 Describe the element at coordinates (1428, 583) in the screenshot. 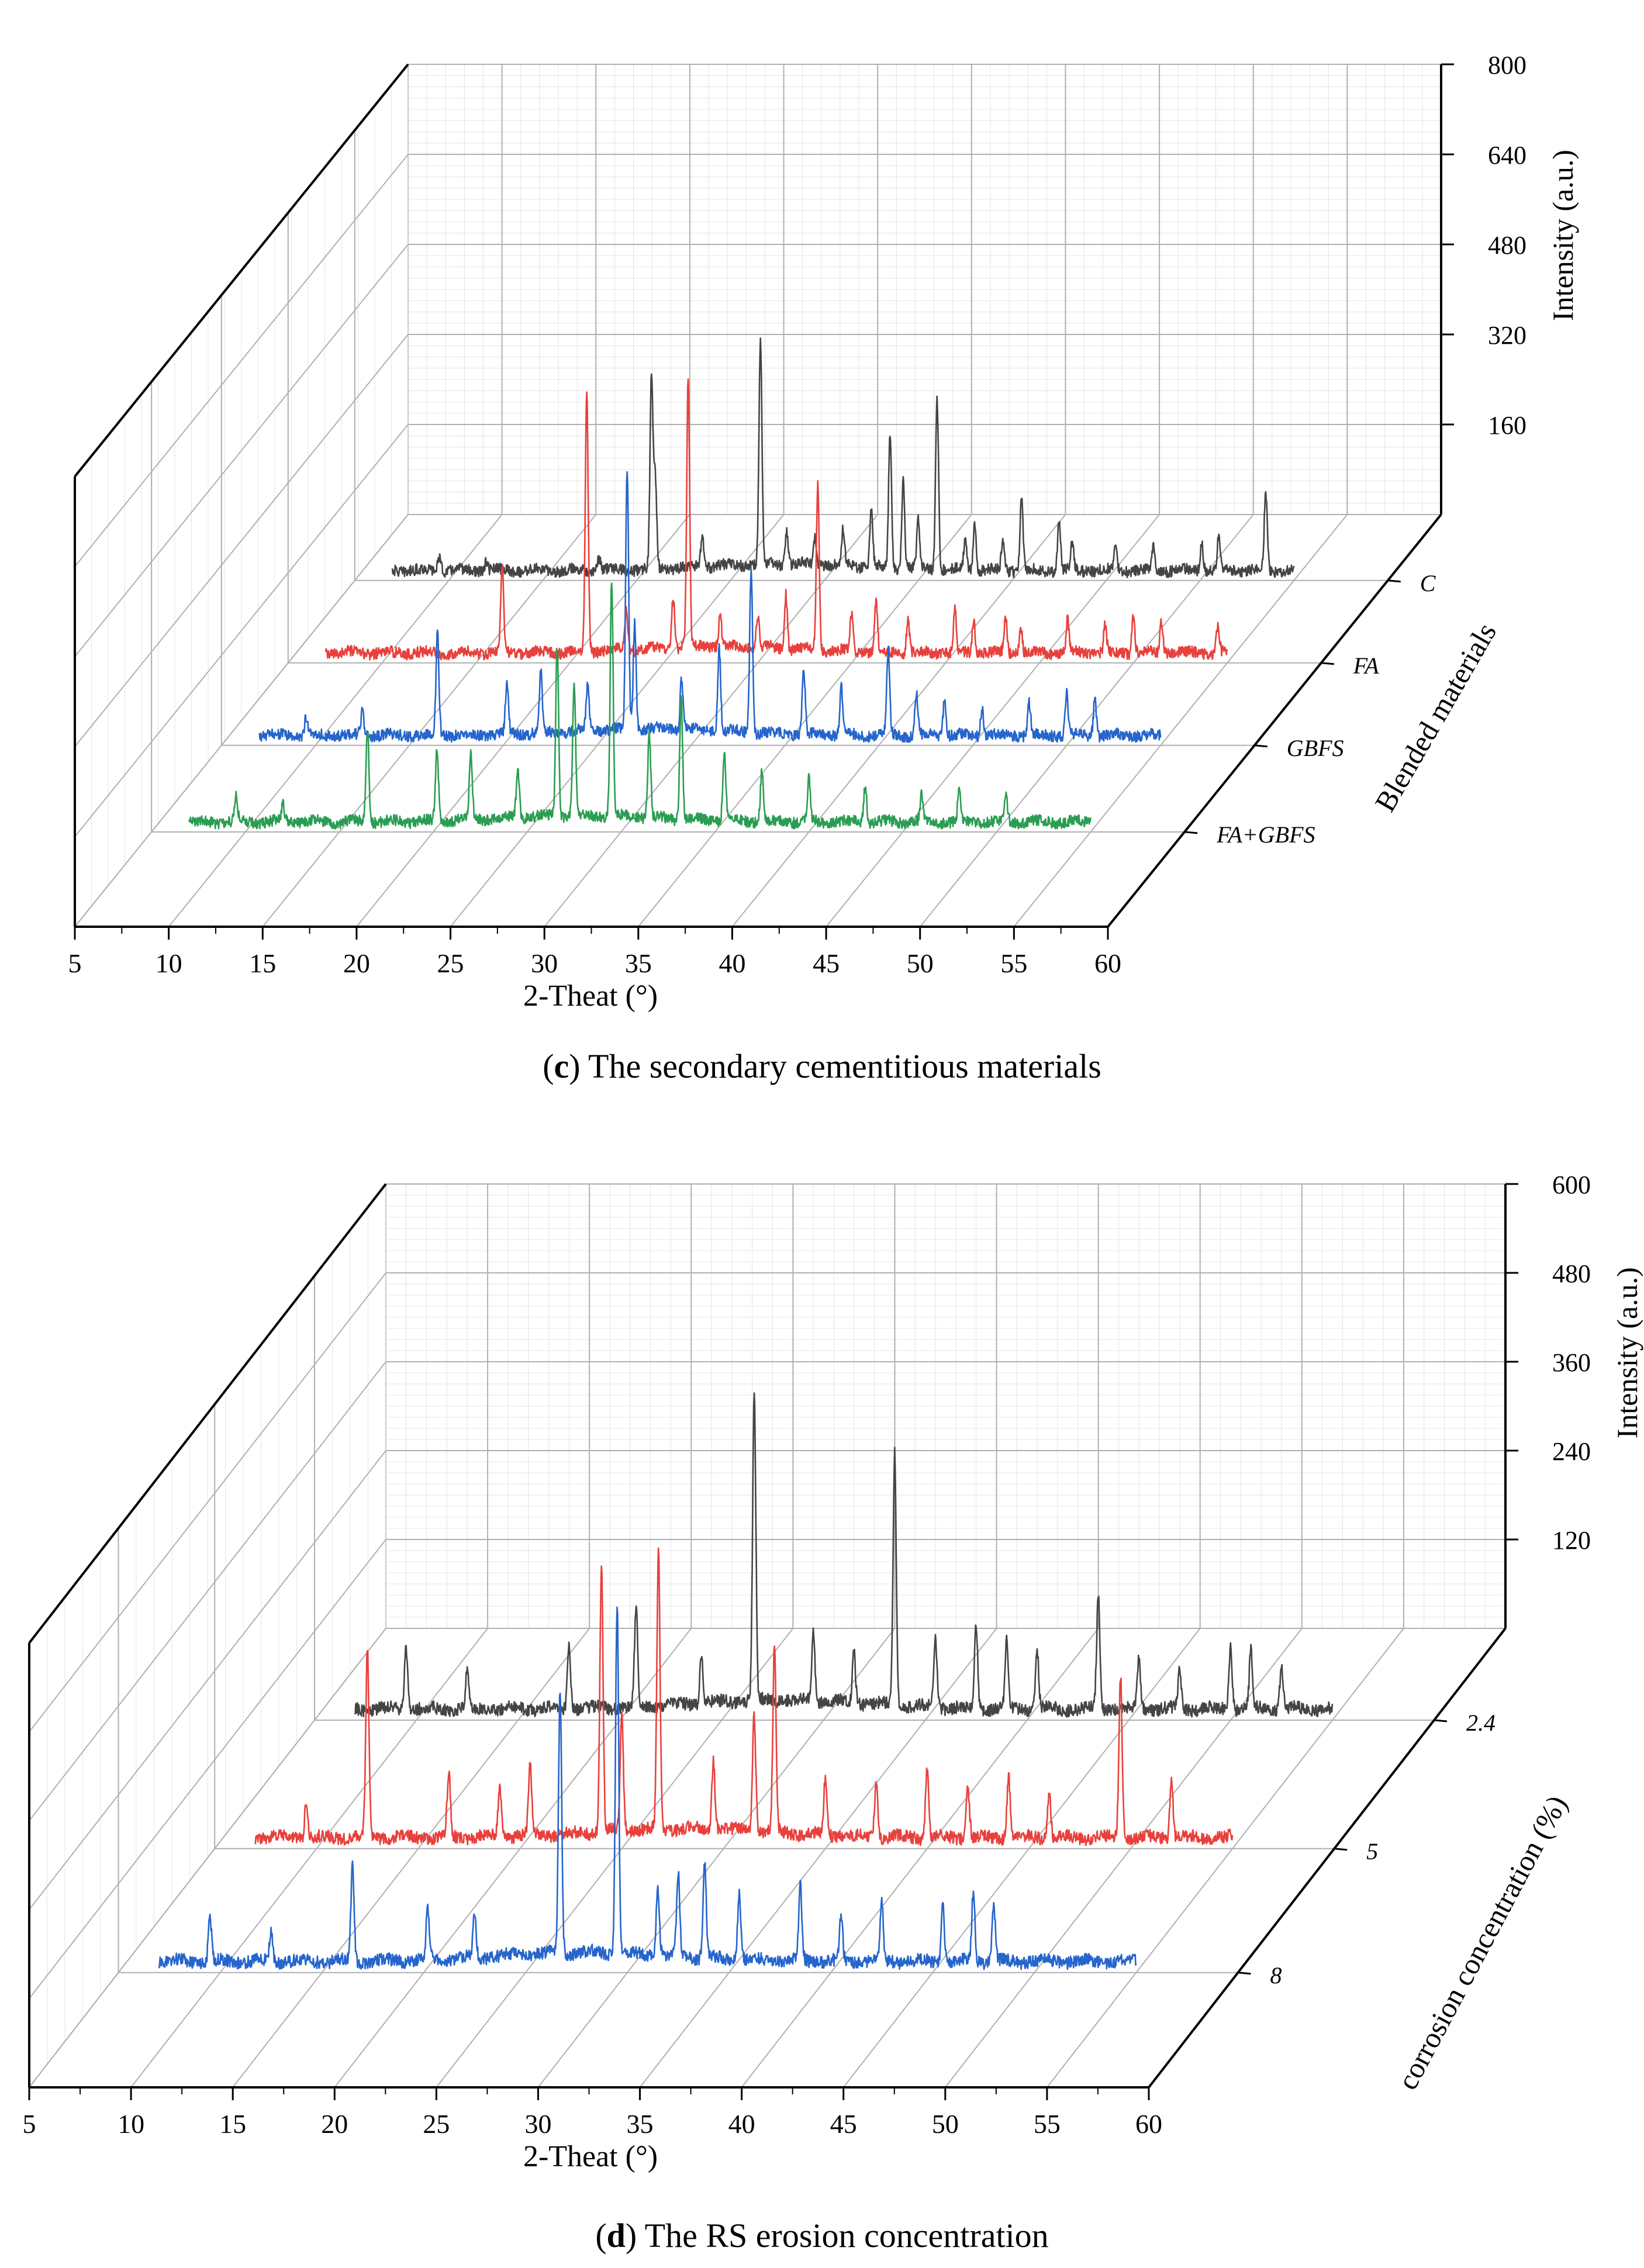

I see `depth-tick-label: C` at that location.